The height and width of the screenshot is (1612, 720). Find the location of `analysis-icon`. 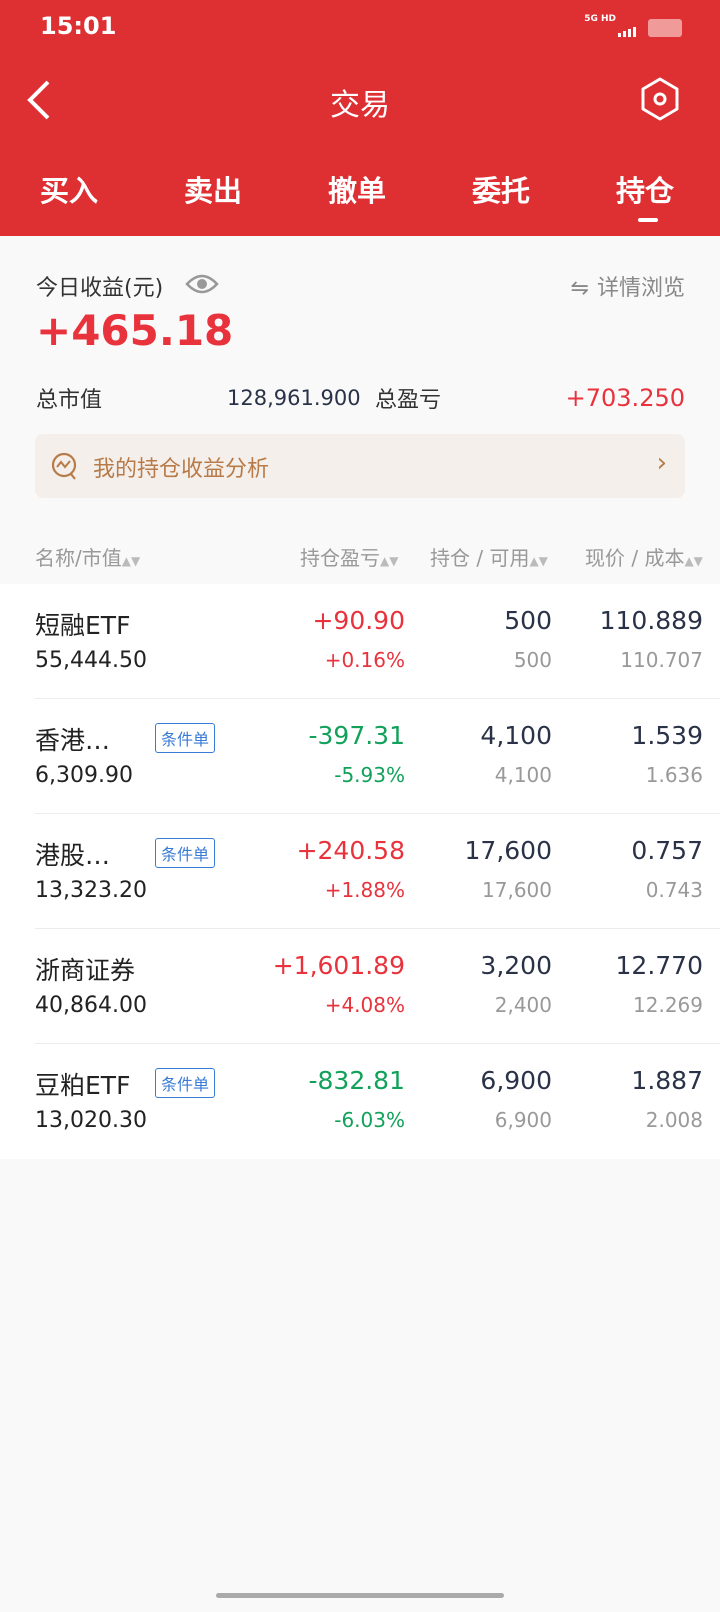

analysis-icon is located at coordinates (64, 466).